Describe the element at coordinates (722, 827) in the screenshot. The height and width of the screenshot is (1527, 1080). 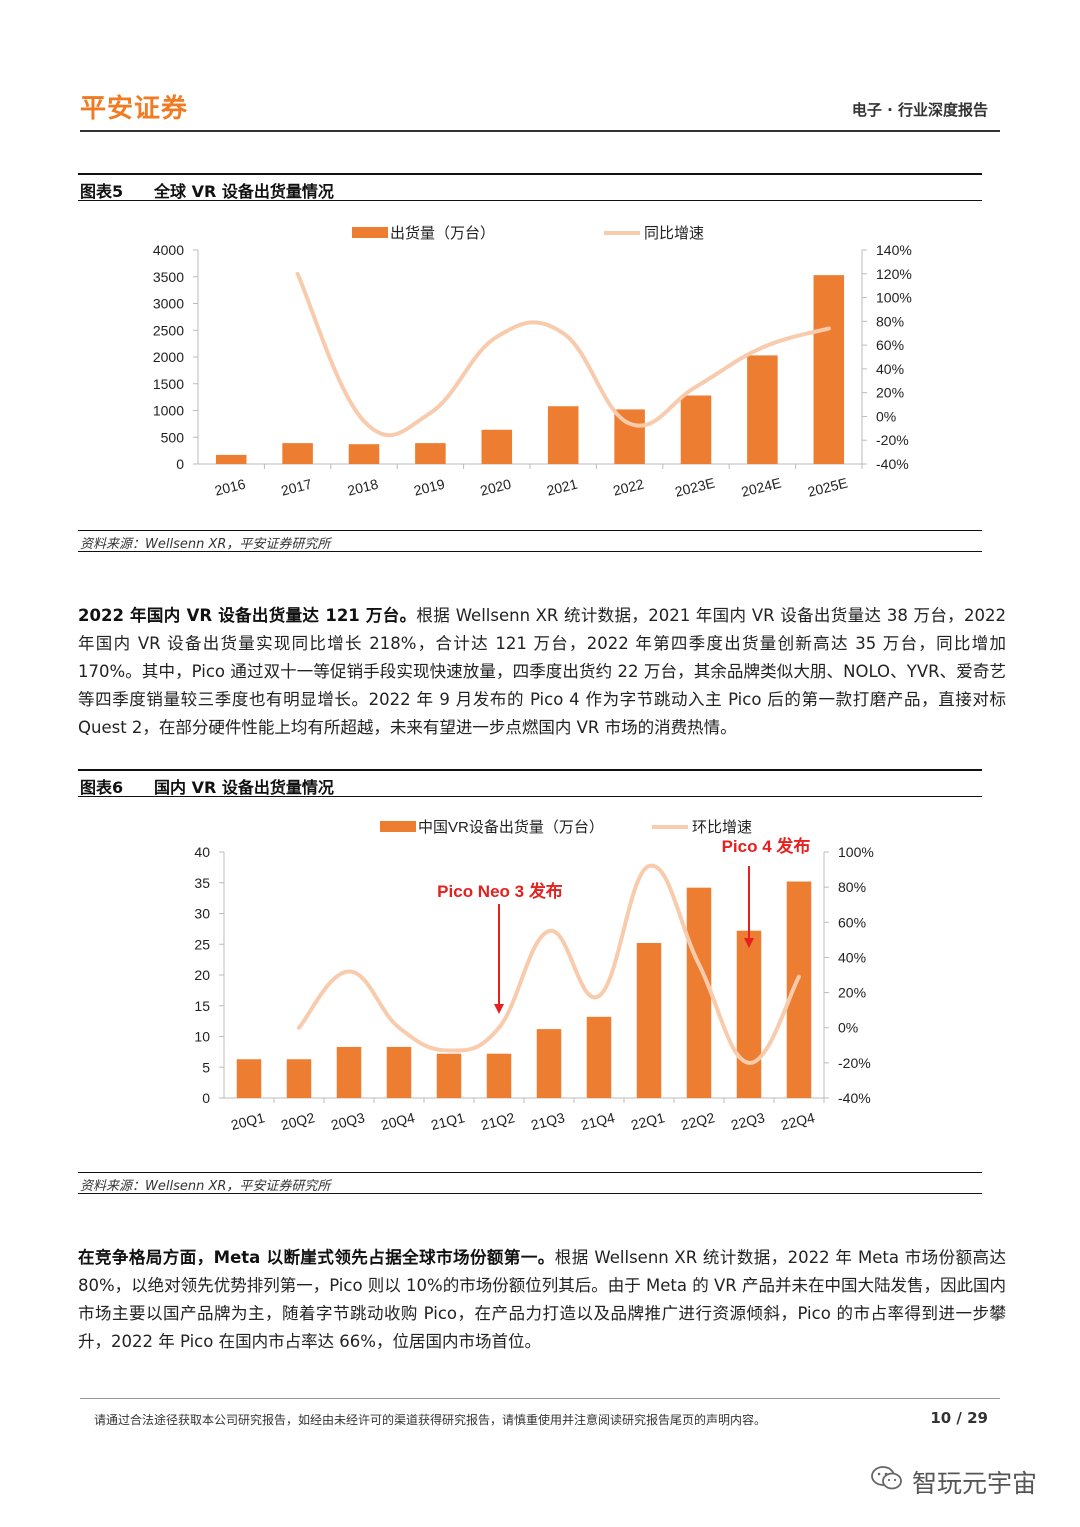
I see `legend-line-label: 环比增速` at that location.